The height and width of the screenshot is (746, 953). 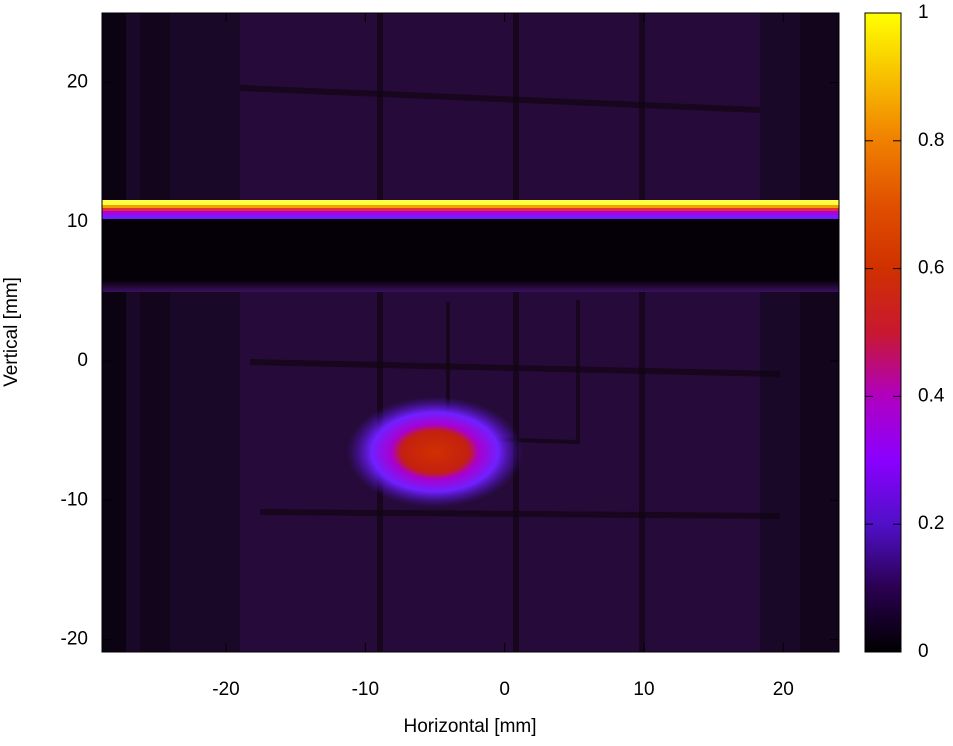 I want to click on colorbar-tick-label: 0.2, so click(x=931, y=523).